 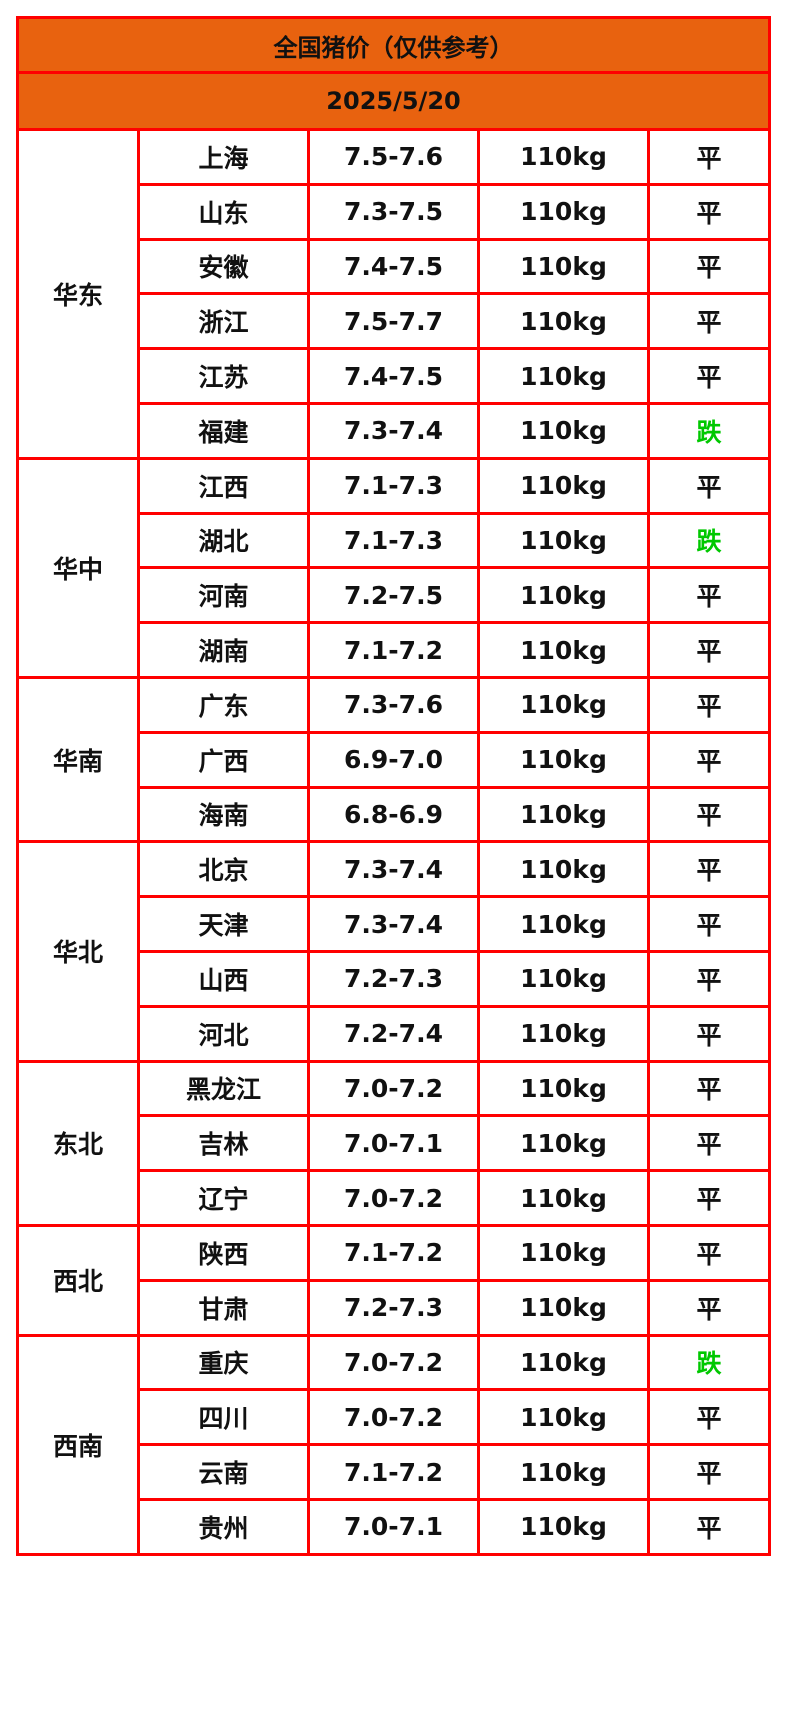 What do you see at coordinates (223, 376) in the screenshot?
I see `province-cell: 江苏` at bounding box center [223, 376].